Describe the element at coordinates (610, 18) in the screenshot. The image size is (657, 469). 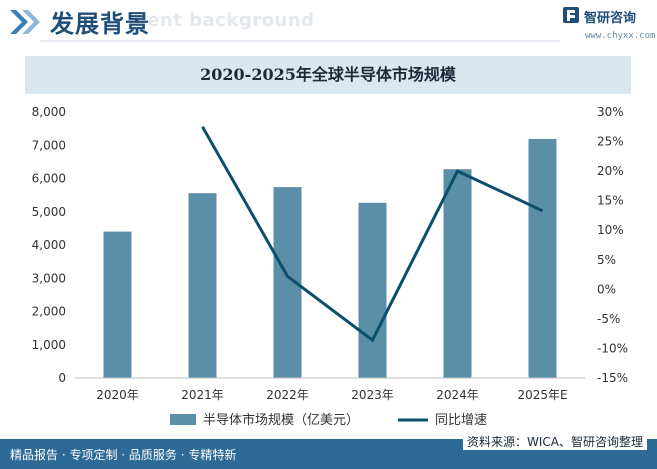
I see `brand-name: 智研咨询` at that location.